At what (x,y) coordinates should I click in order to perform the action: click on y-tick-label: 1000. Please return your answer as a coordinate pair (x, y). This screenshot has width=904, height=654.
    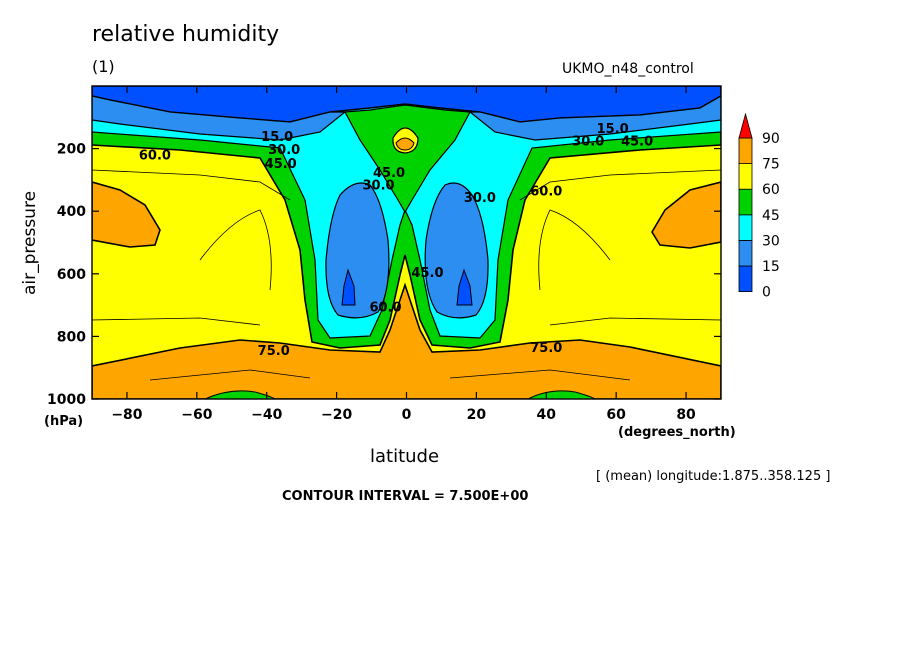
    Looking at the image, I should click on (66, 400).